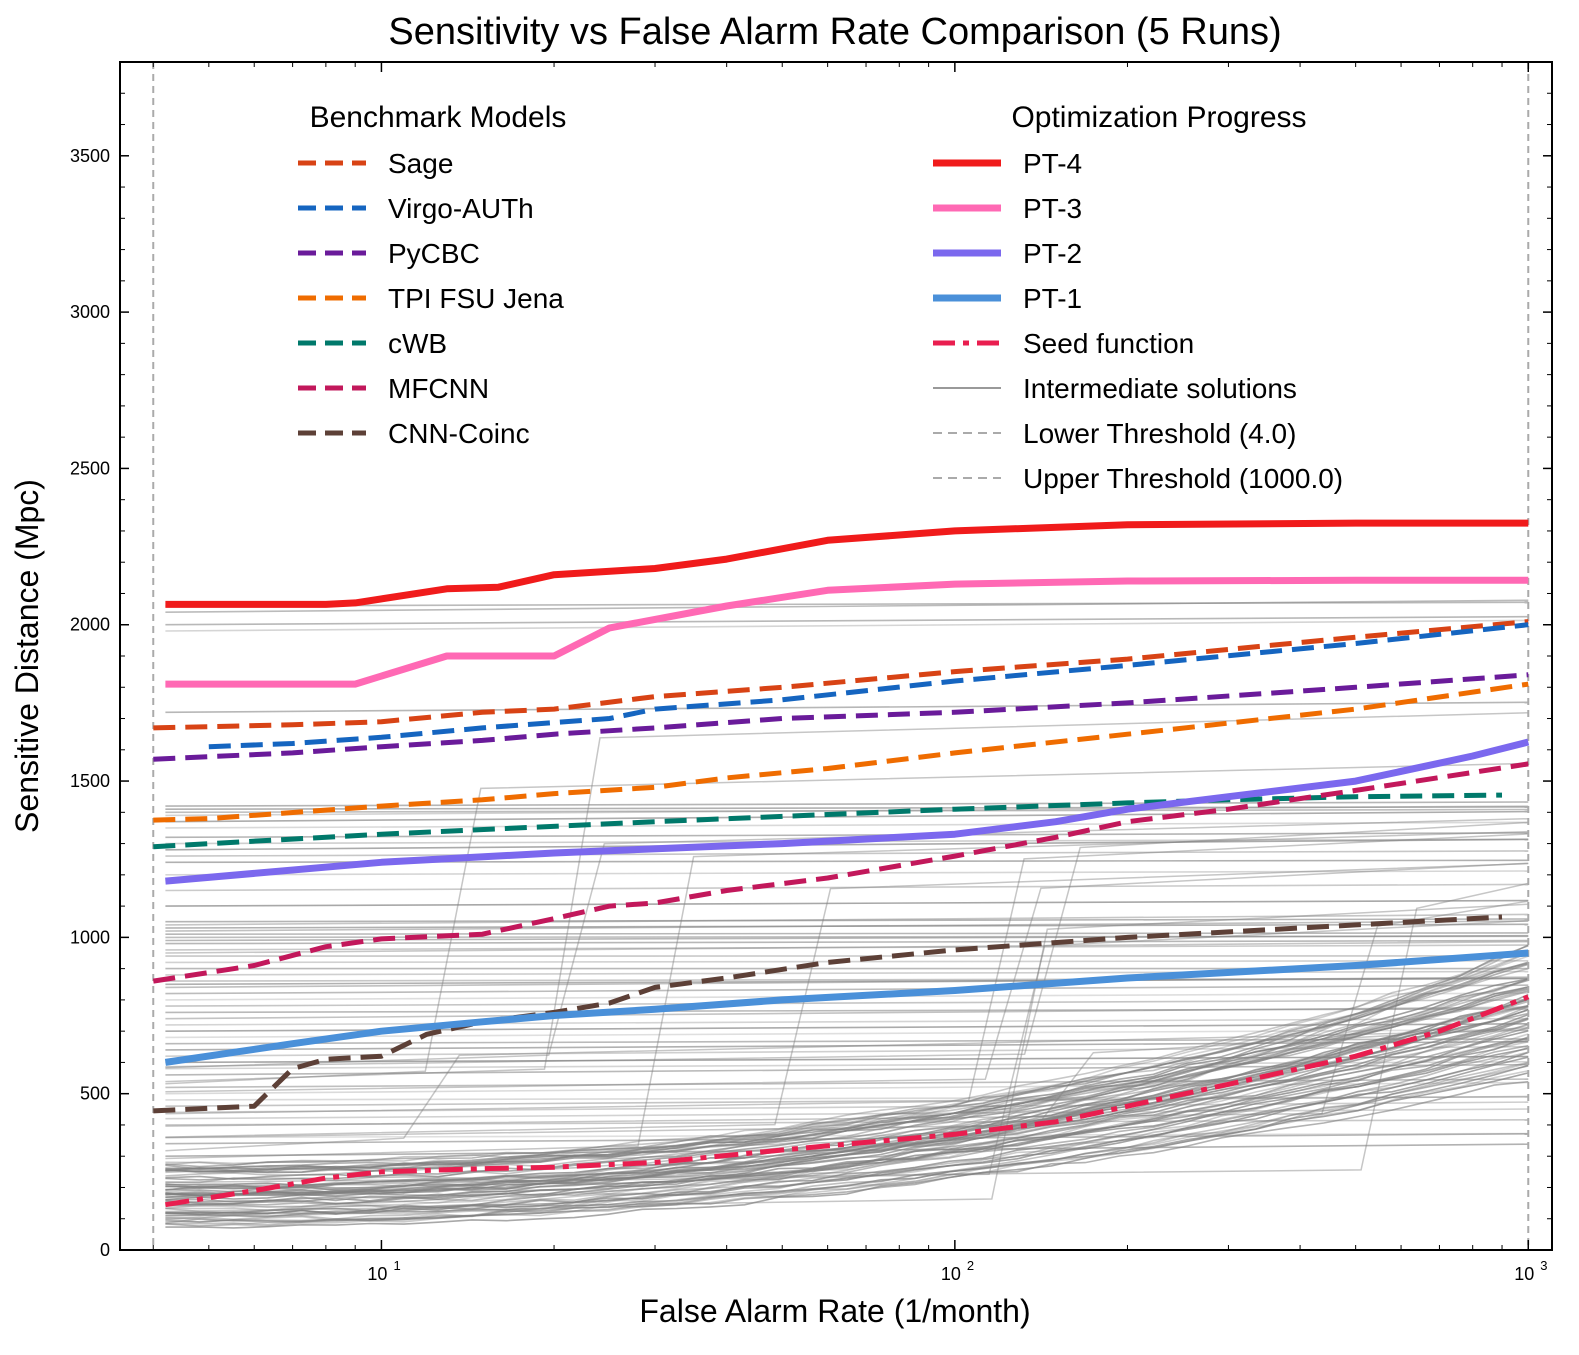 This screenshot has width=1579, height=1355. What do you see at coordinates (434, 253) in the screenshot?
I see `legend-label-pycbc: PyCBC` at bounding box center [434, 253].